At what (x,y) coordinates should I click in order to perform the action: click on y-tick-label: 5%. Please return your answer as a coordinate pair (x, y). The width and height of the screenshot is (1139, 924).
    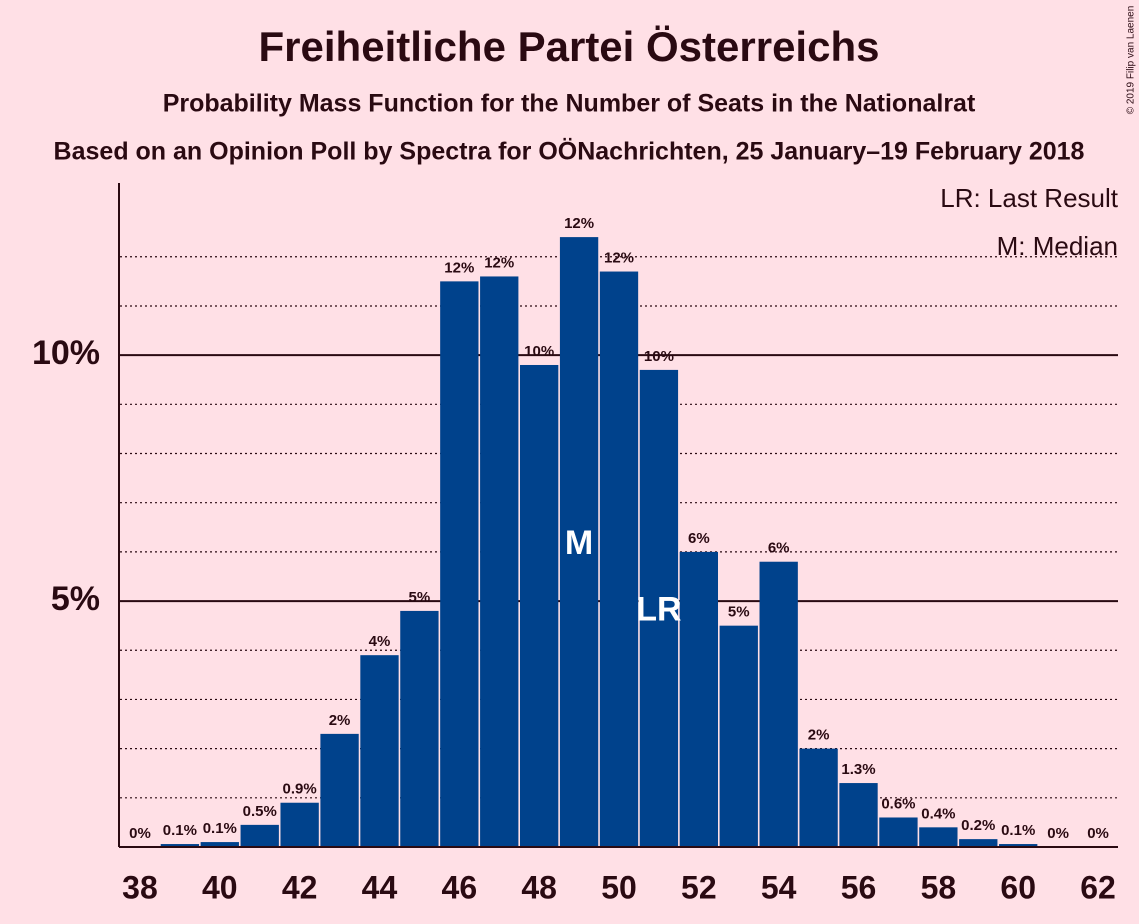
    Looking at the image, I should click on (75, 599).